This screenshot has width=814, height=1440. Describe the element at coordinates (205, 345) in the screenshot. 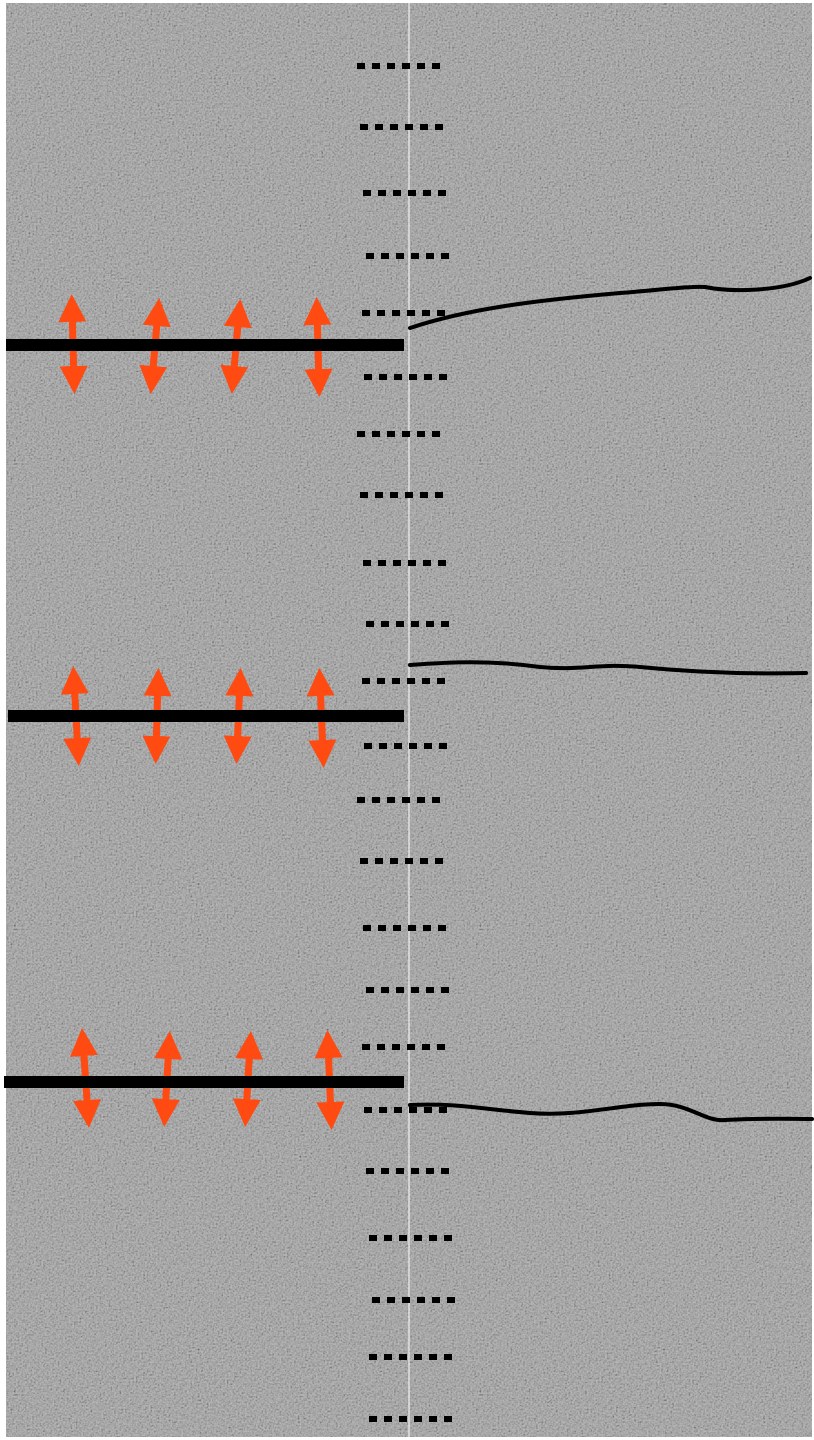

I see `rigid-bar-assembly` at that location.